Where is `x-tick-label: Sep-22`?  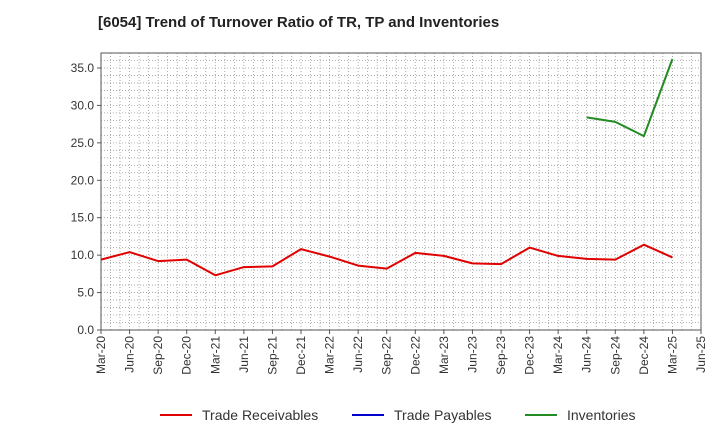 x-tick-label: Sep-22 is located at coordinates (387, 355).